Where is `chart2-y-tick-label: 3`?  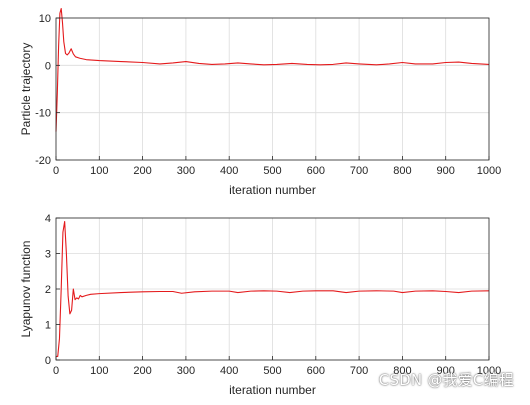 chart2-y-tick-label: 3 is located at coordinates (48, 255).